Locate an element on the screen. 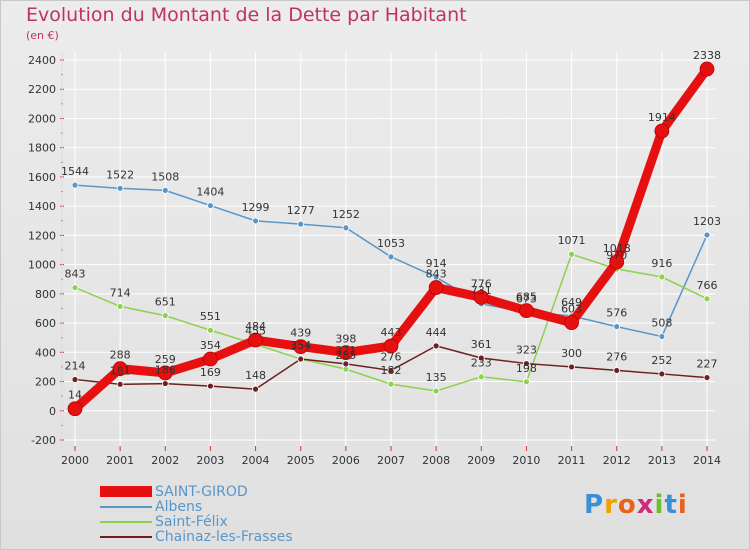 This screenshot has height=550, width=750. data-label-saint-felix: 970 is located at coordinates (616, 255).